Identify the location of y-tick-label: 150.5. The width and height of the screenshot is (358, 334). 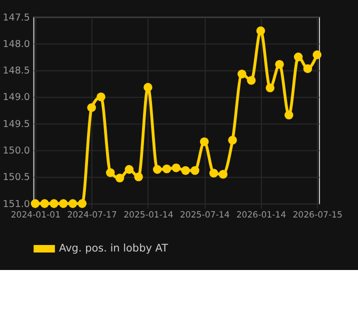
(16, 178).